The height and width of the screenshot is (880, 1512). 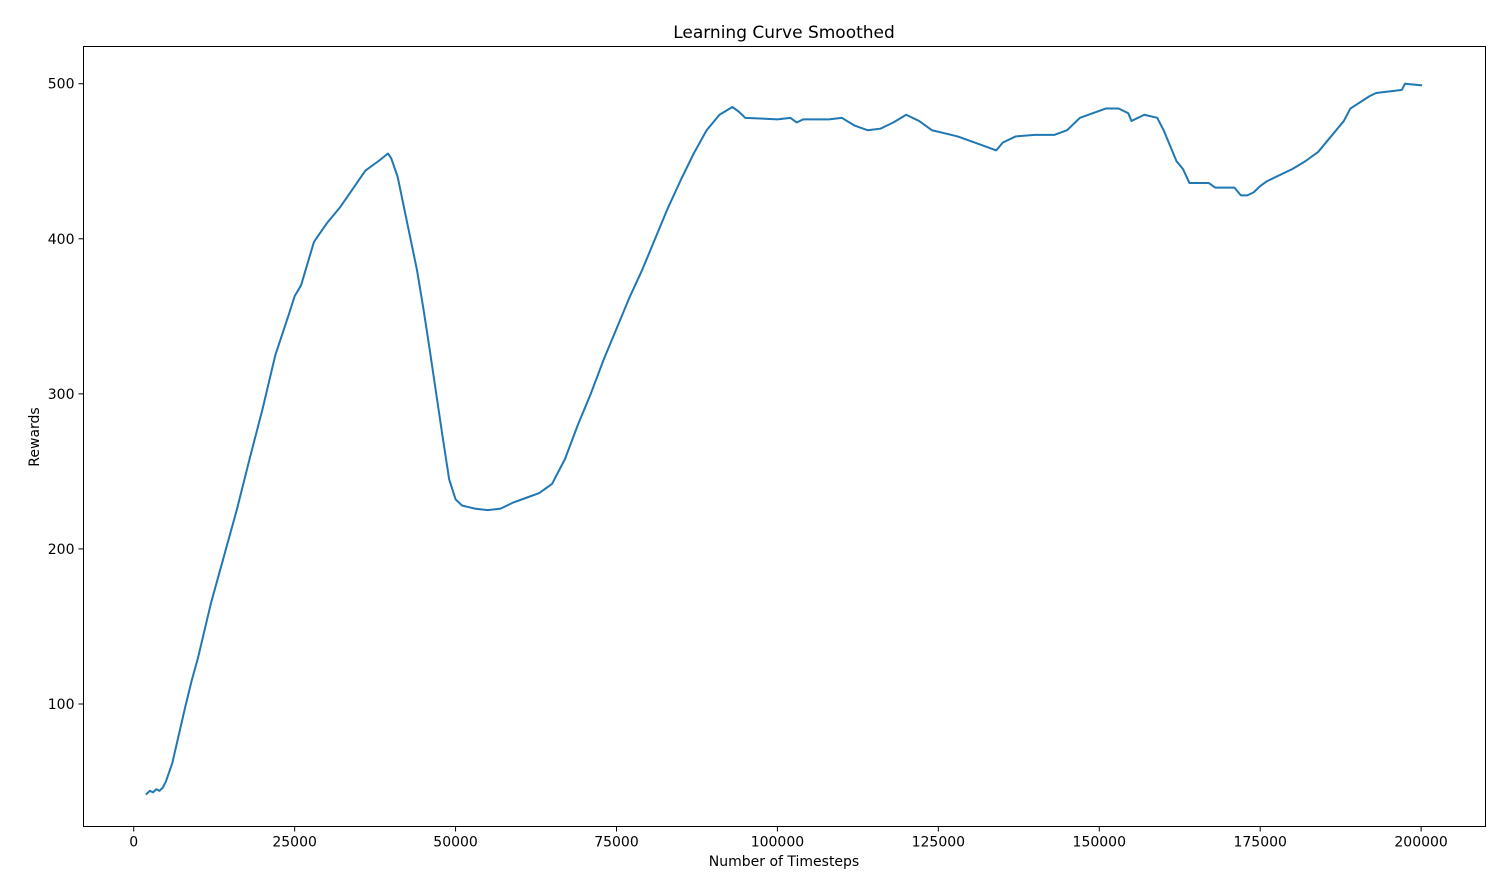 I want to click on x-axis-title: Number of Timesteps, so click(x=784, y=862).